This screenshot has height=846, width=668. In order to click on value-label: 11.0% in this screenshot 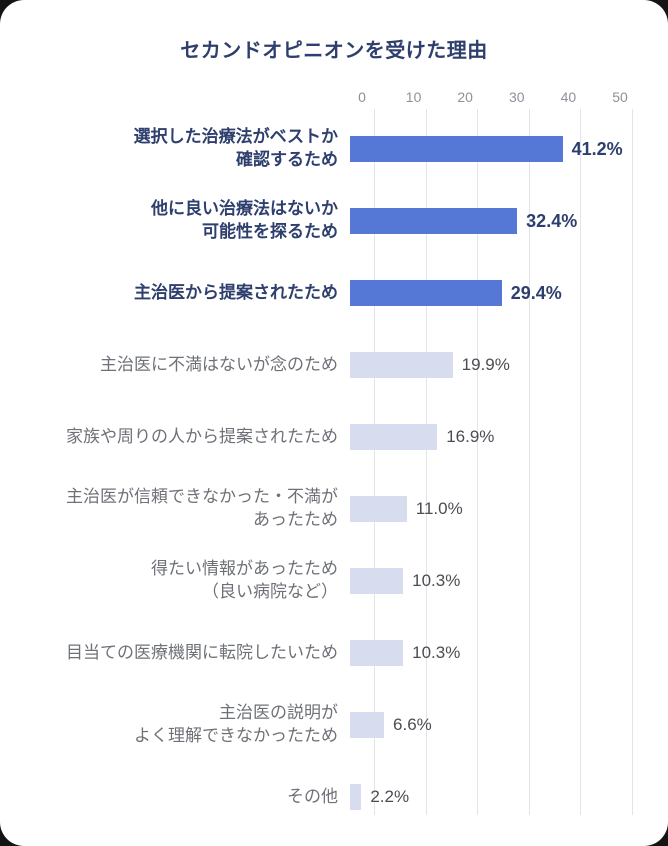, I will do `click(439, 508)`.